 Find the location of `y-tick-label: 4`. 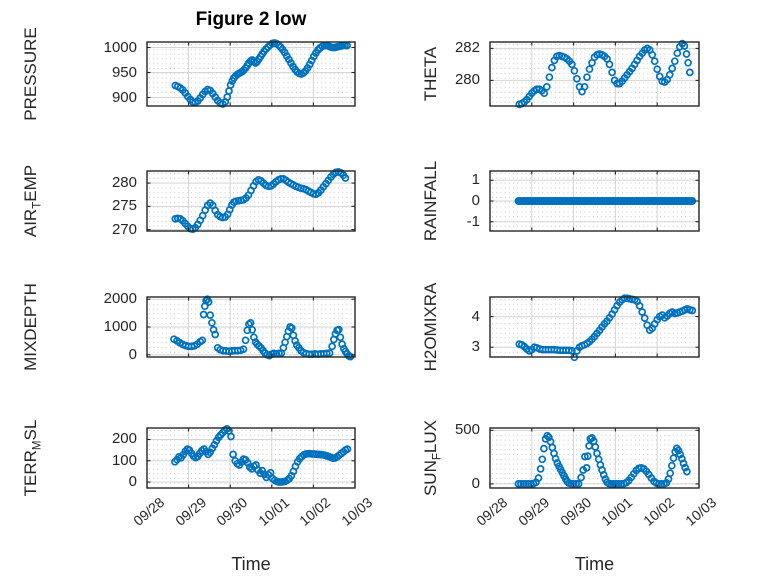

y-tick-label: 4 is located at coordinates (475, 316).